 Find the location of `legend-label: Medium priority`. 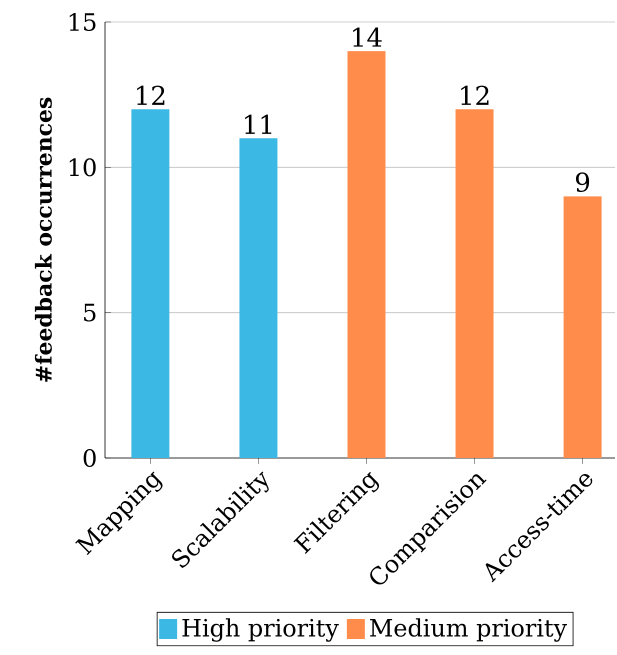

legend-label: Medium priority is located at coordinates (468, 630).